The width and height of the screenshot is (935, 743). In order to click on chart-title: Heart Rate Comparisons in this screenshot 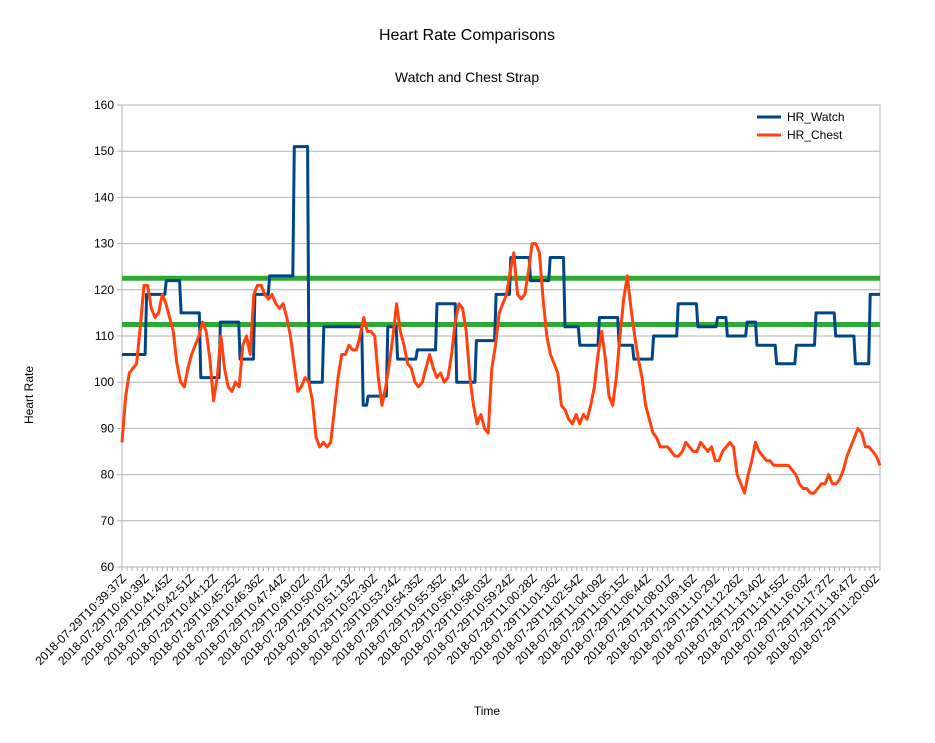, I will do `click(467, 35)`.